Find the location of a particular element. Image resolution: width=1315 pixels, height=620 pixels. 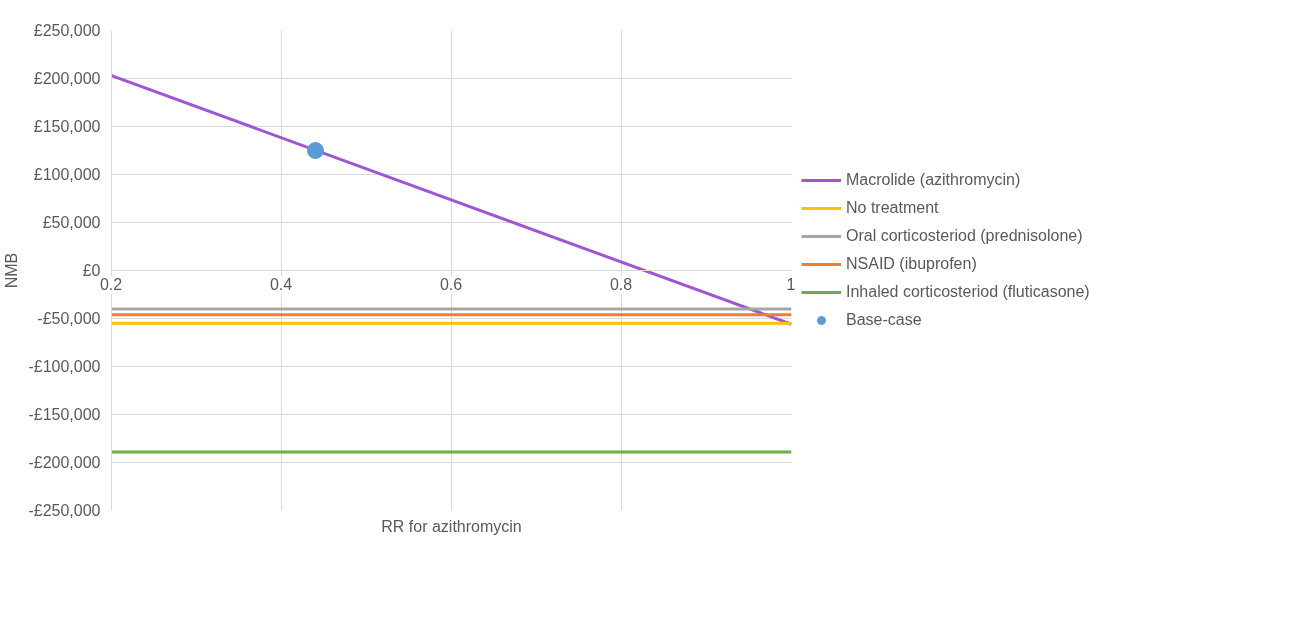

y-tick-label: £50,000 is located at coordinates (71, 222).